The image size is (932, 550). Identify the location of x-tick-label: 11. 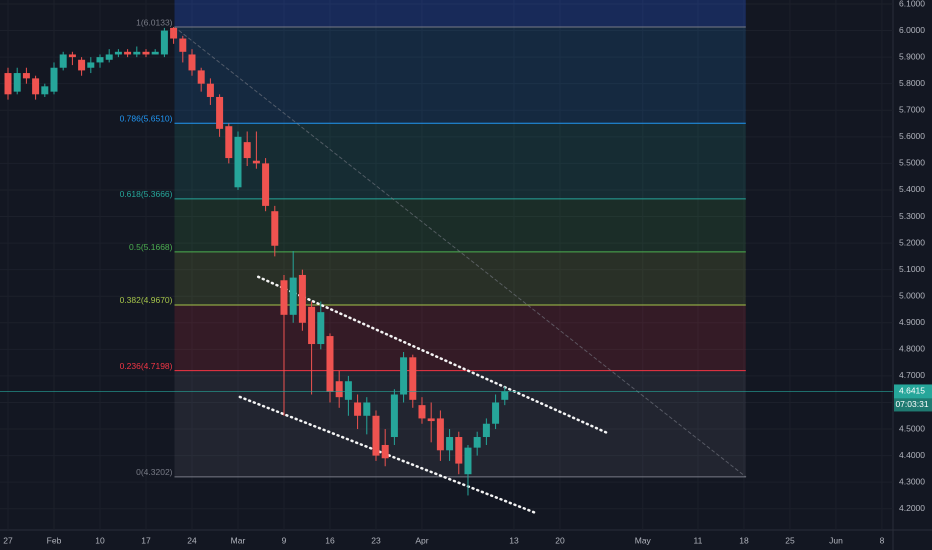
(698, 540).